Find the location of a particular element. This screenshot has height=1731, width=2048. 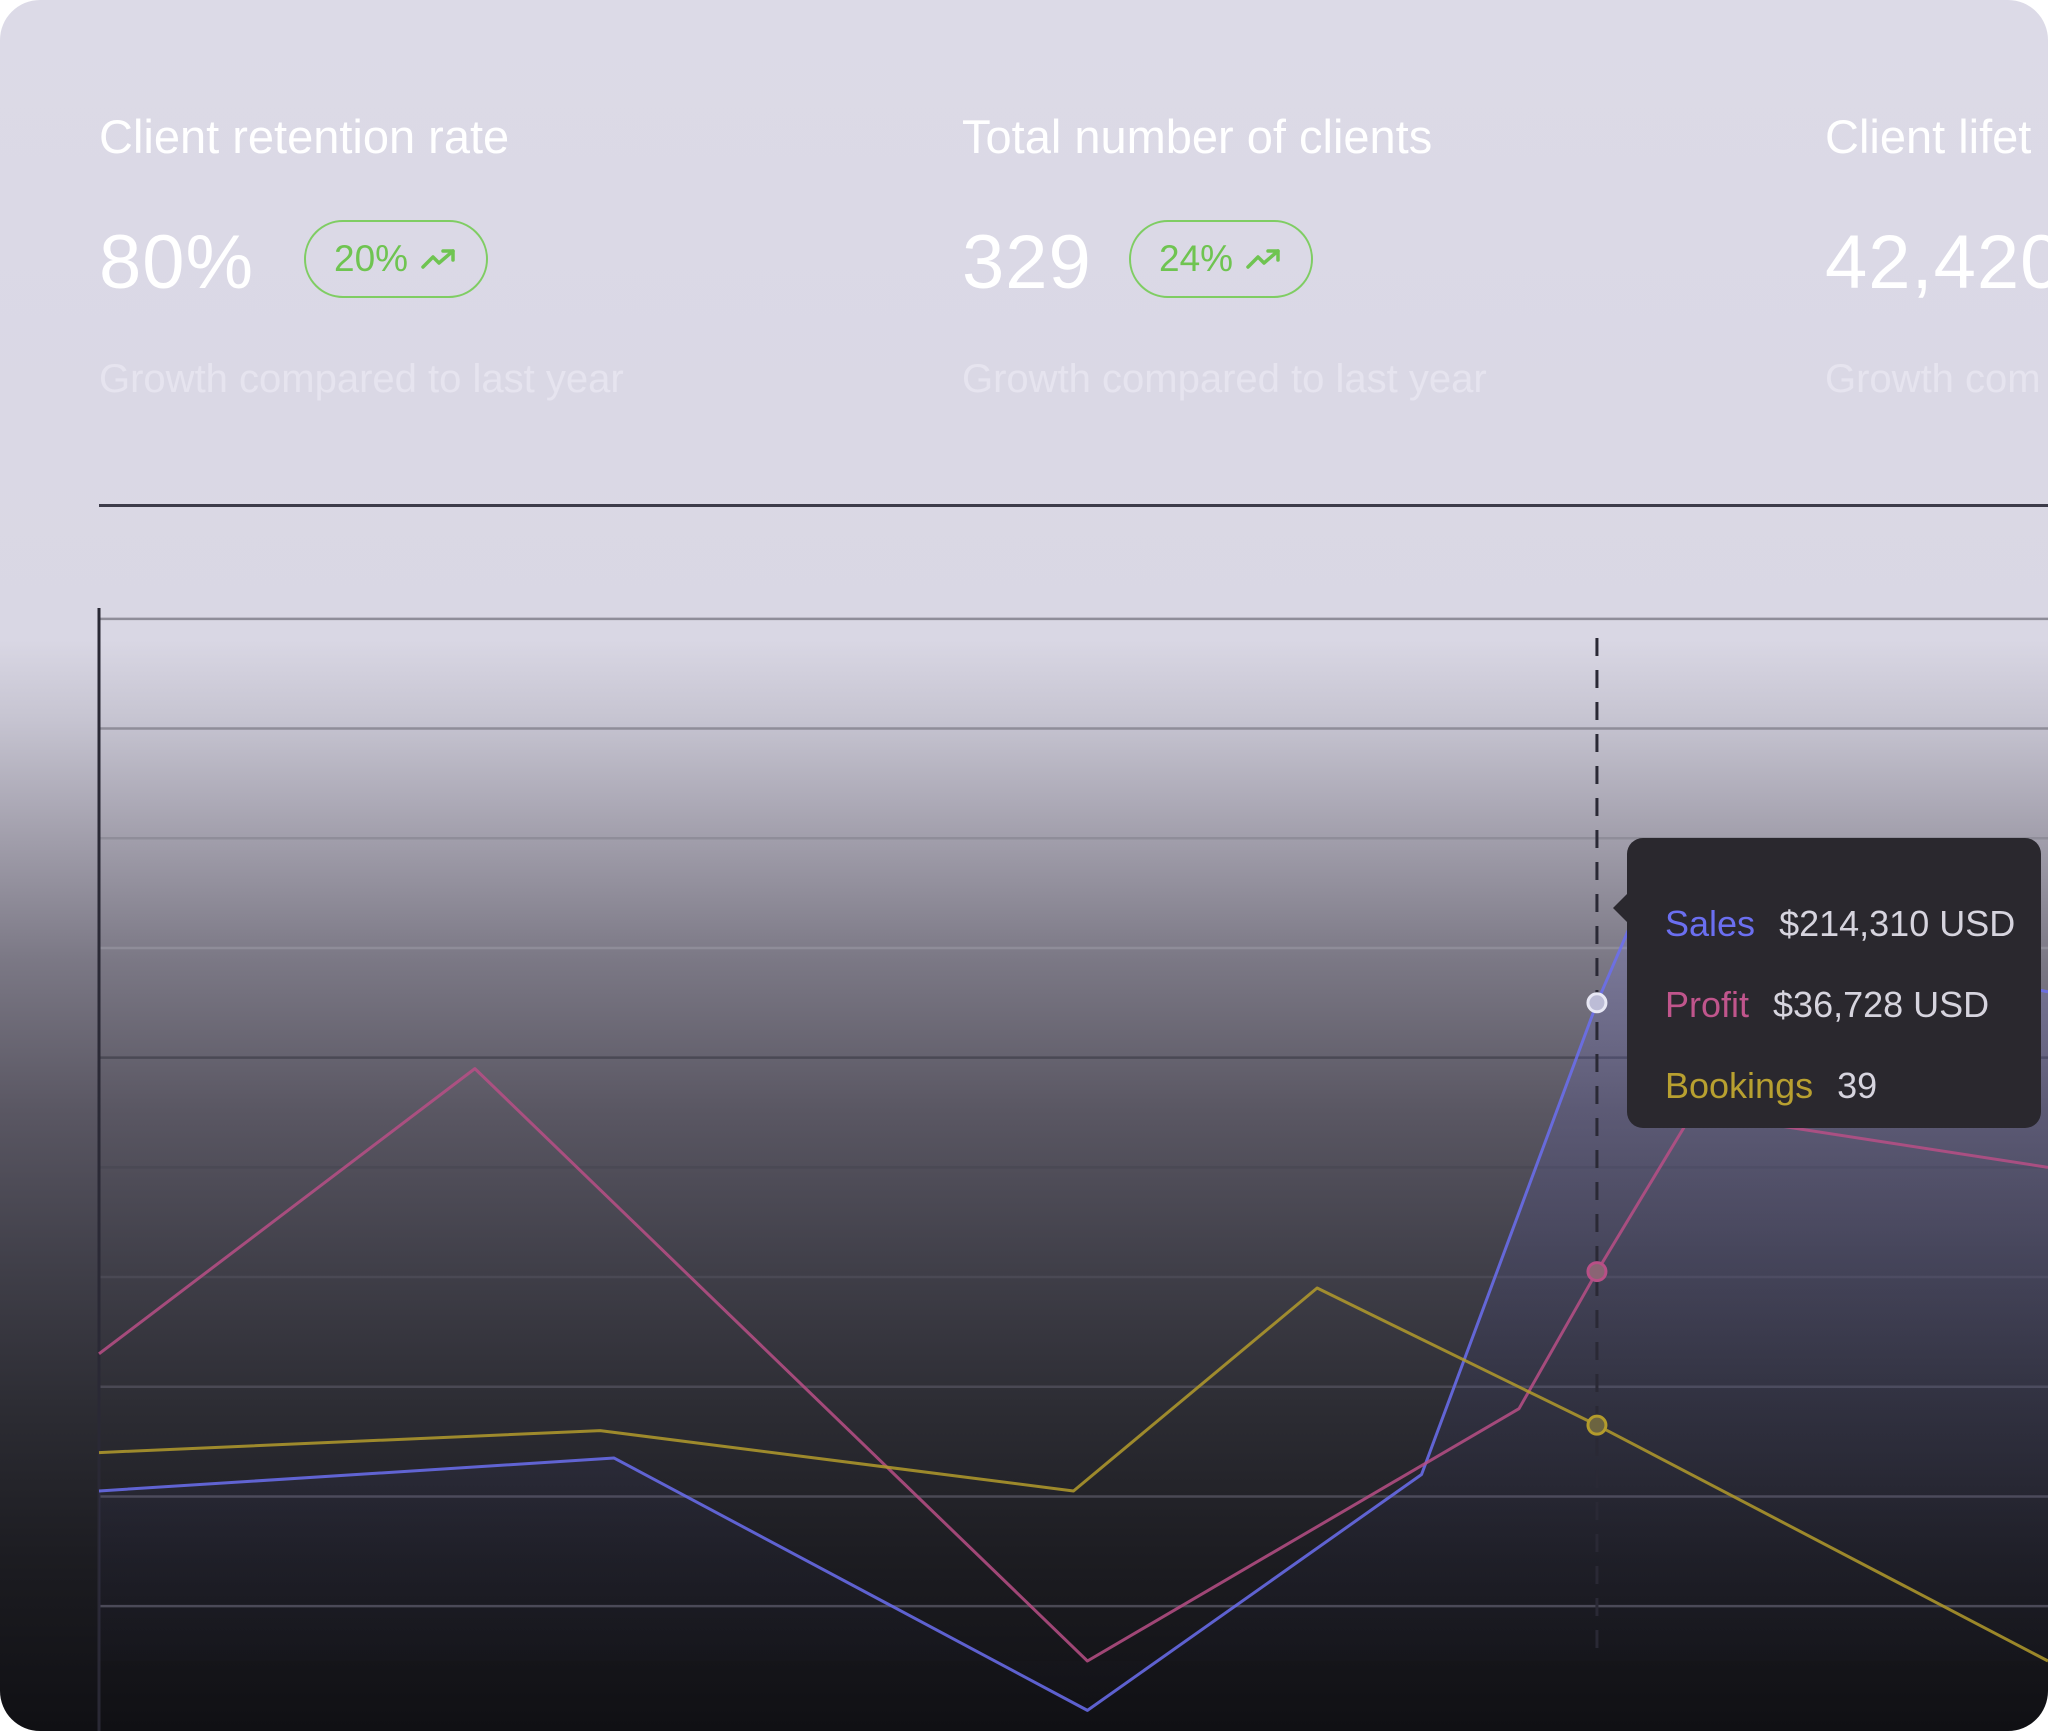

badge-value: 20% is located at coordinates (371, 258).